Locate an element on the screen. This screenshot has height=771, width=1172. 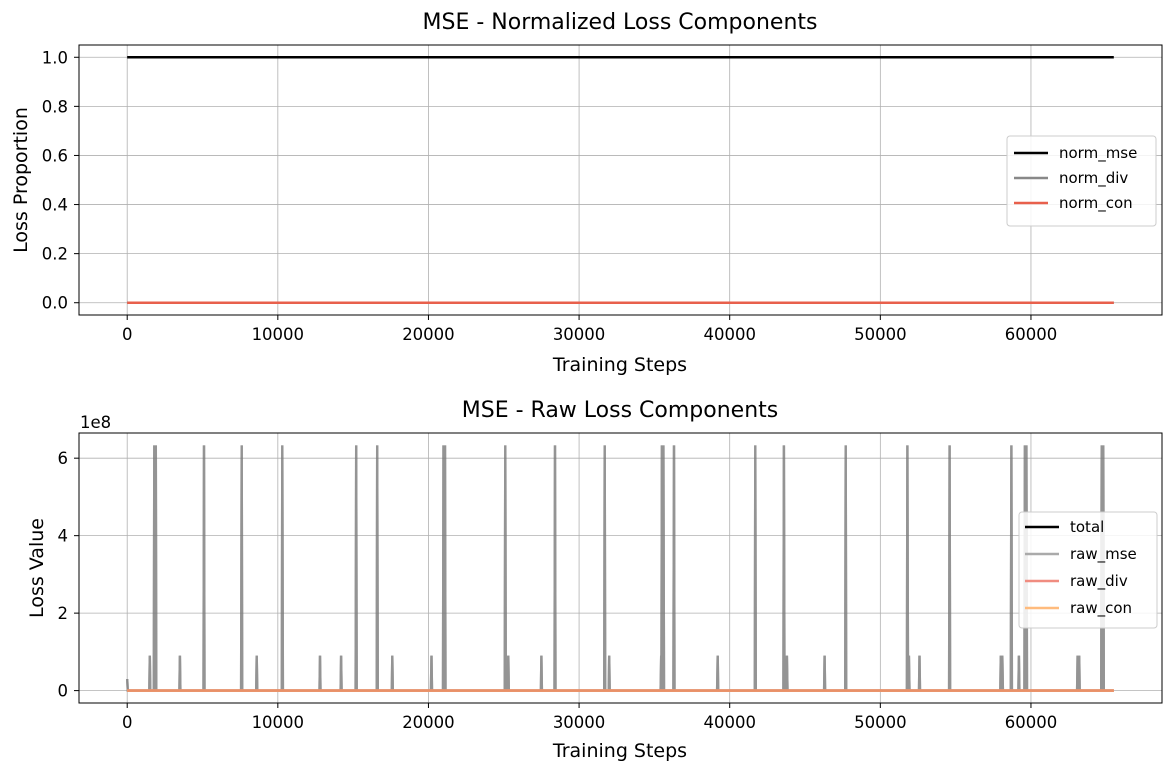
legend-label-norm_div: norm_div is located at coordinates (1093, 178).